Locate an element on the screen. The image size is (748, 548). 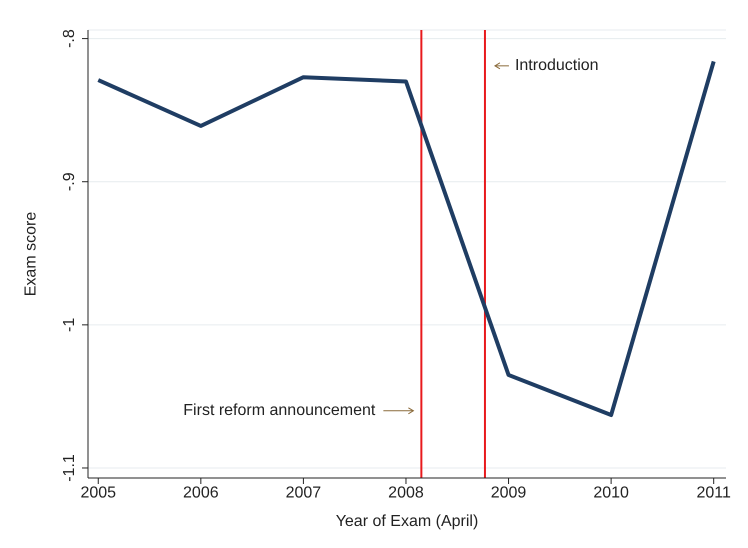
x-tick-label: 2010 is located at coordinates (611, 493).